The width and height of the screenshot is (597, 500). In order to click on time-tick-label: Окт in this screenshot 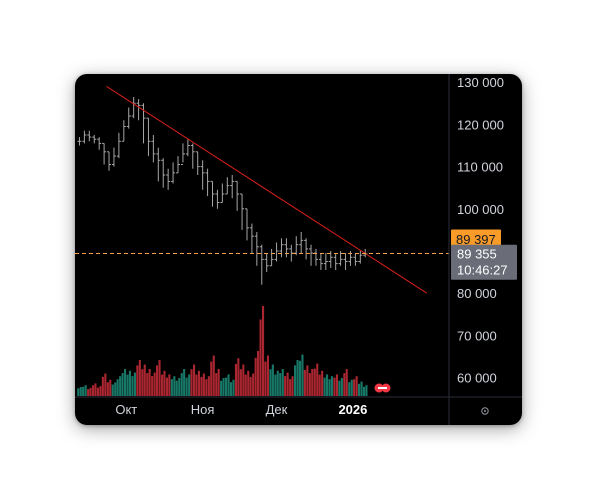, I will do `click(126, 409)`.